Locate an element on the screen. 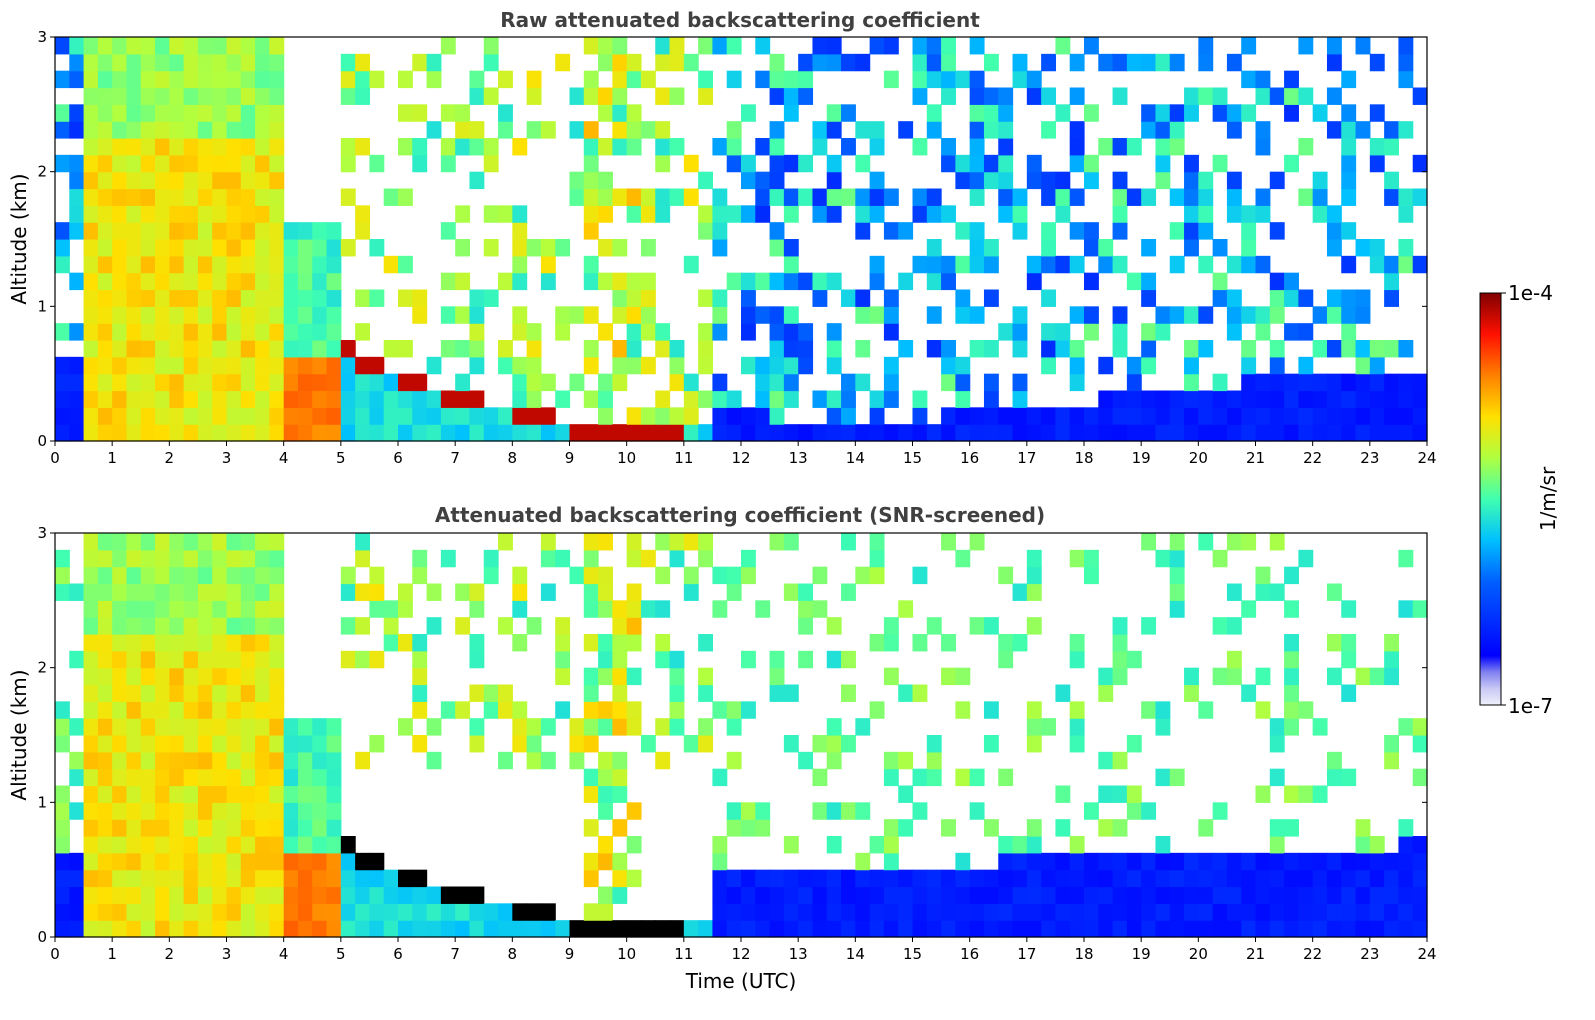 Image resolution: width=1595 pixels, height=1020 pixels. x-tick-label: 24 is located at coordinates (1426, 954).